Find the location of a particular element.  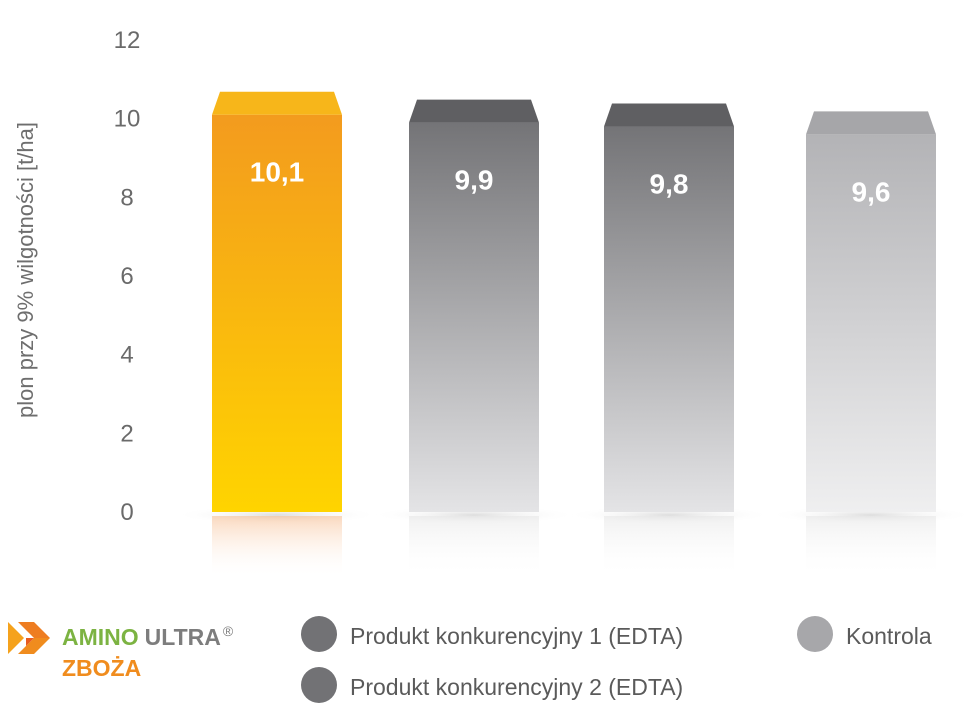

legend-label-competitor-2: Produkt konkurencyjny 2 (EDTA) is located at coordinates (516, 687).